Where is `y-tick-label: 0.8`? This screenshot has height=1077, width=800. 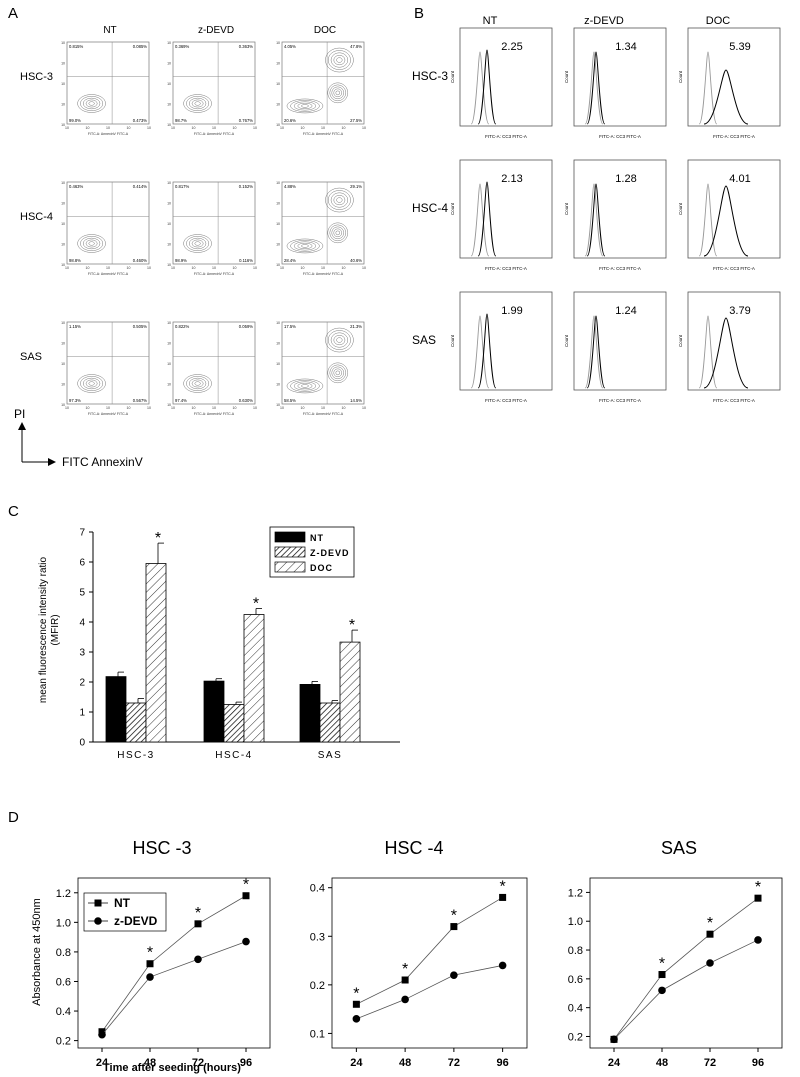 y-tick-label: 0.8 is located at coordinates (63, 953).